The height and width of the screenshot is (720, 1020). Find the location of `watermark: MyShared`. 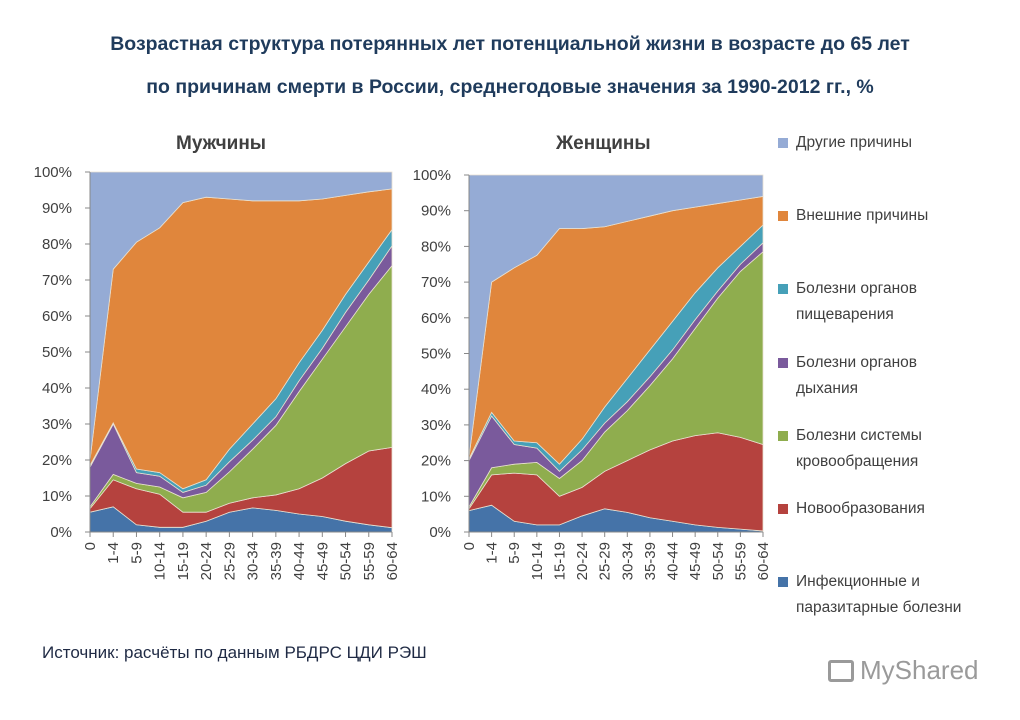

watermark: MyShared is located at coordinates (903, 670).